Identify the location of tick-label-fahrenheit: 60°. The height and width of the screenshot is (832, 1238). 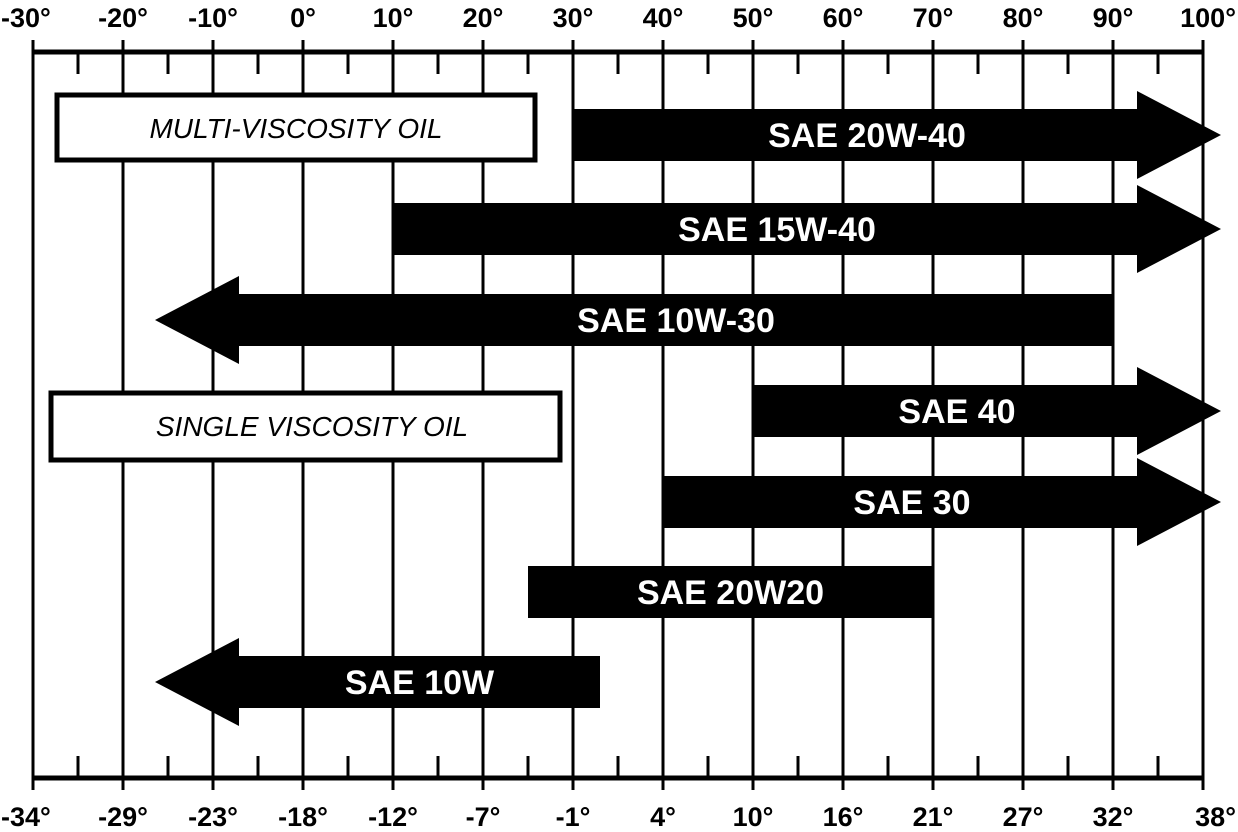
(843, 18).